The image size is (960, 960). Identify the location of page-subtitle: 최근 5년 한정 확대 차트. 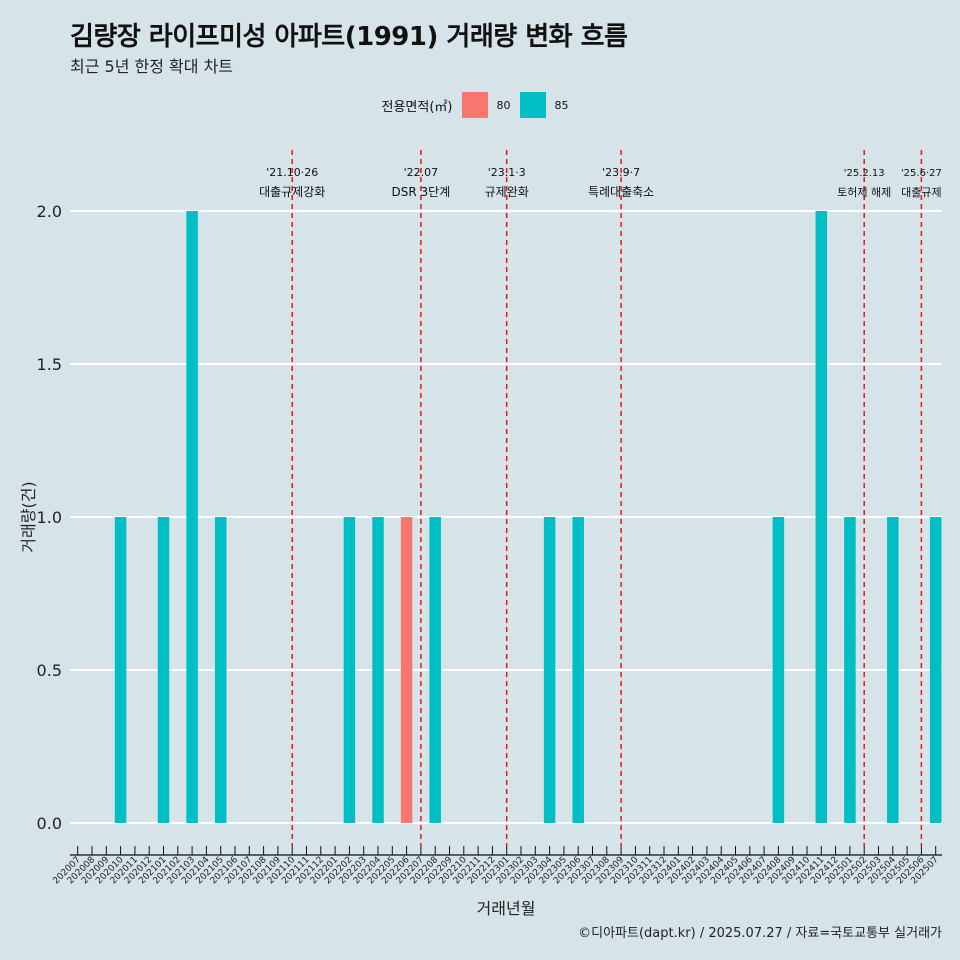
(152, 66).